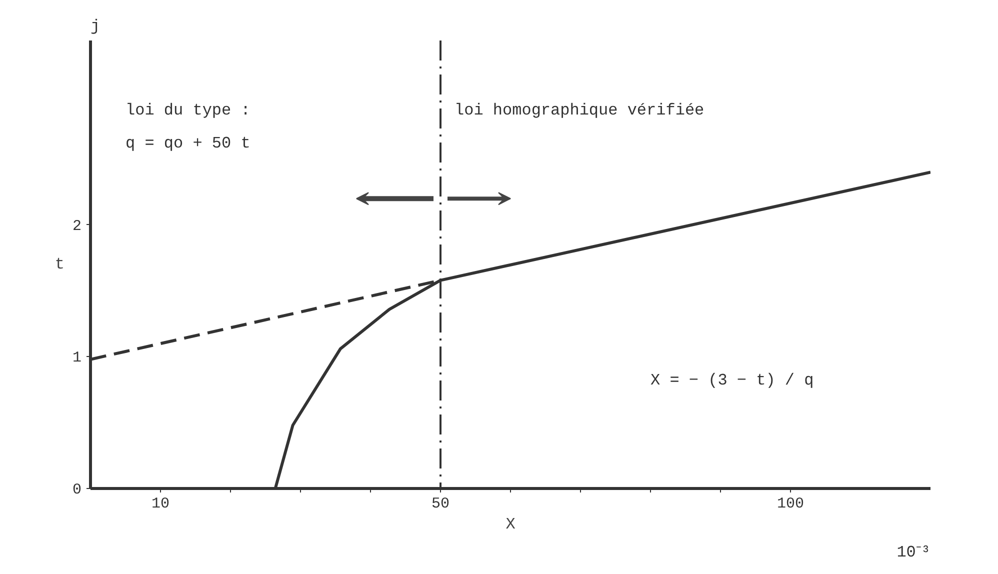 The height and width of the screenshot is (574, 998). I want to click on annotation: X = − (3 − t) / q, so click(732, 381).